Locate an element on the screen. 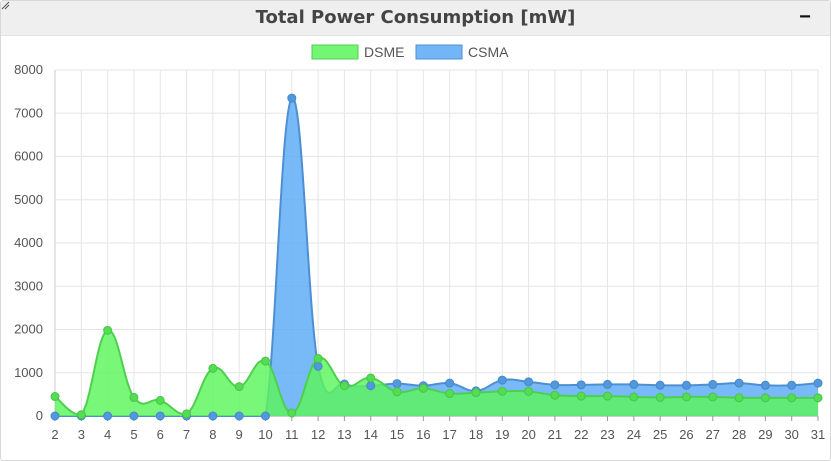  x-tick-label: 8 is located at coordinates (212, 434).